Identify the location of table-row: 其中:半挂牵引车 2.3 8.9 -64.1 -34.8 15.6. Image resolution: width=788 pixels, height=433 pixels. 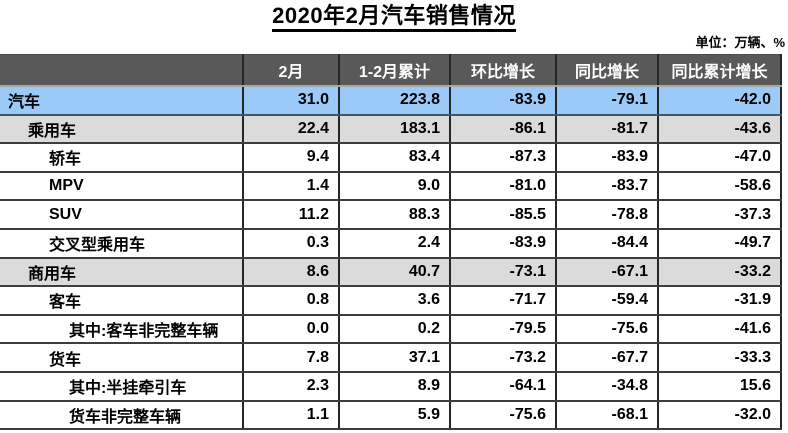
(390, 386).